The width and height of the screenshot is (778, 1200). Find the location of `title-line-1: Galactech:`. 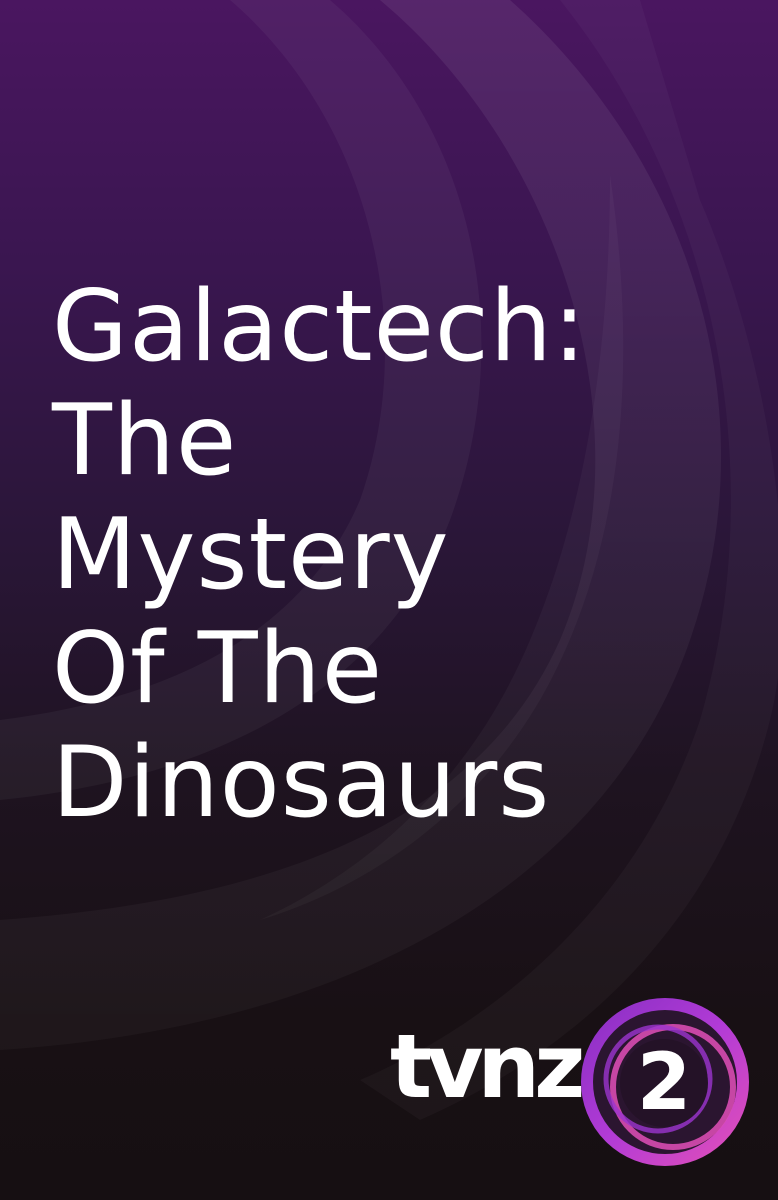

title-line-1: Galactech: is located at coordinates (319, 327).